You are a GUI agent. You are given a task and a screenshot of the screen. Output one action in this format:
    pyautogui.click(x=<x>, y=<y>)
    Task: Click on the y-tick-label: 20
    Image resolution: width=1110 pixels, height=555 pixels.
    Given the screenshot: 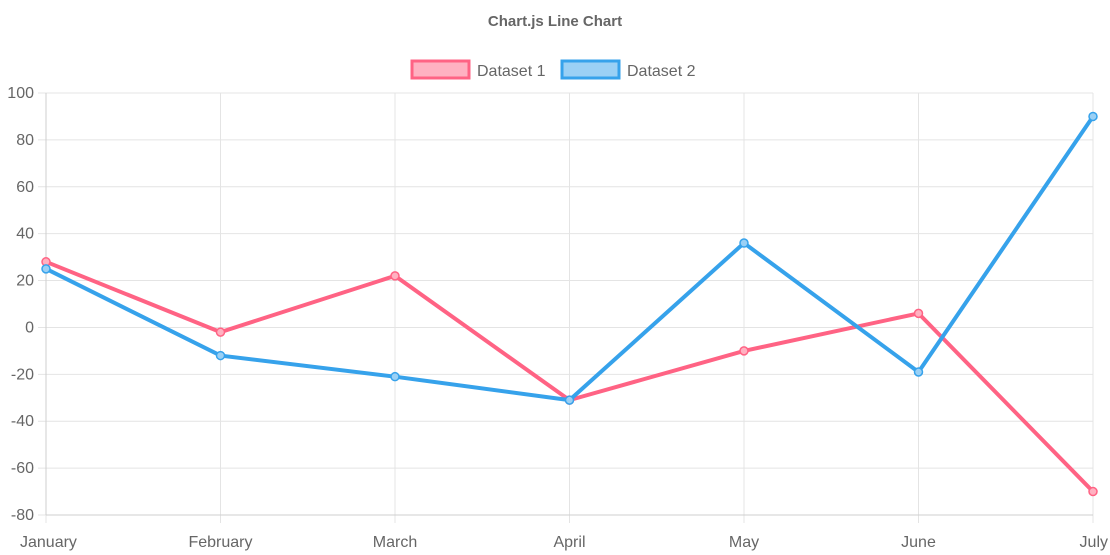 What is the action you would take?
    pyautogui.click(x=25, y=281)
    